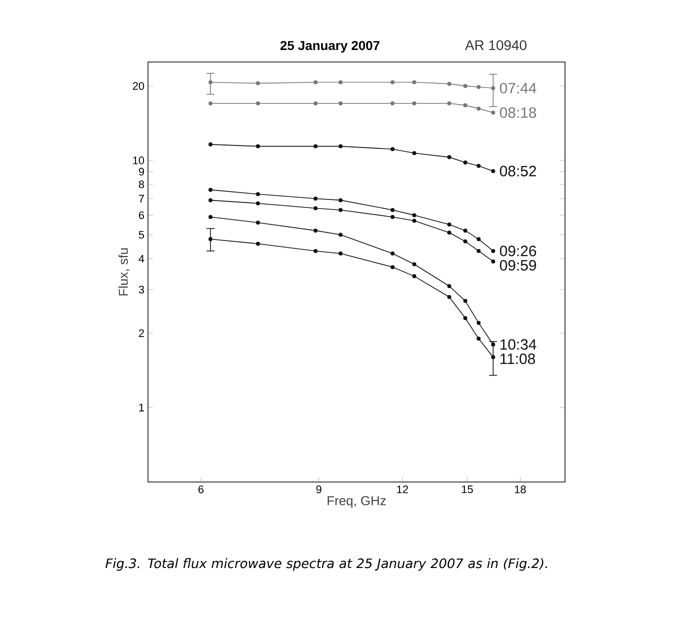 Image resolution: width=677 pixels, height=634 pixels. I want to click on x-tick-label: 6, so click(201, 490).